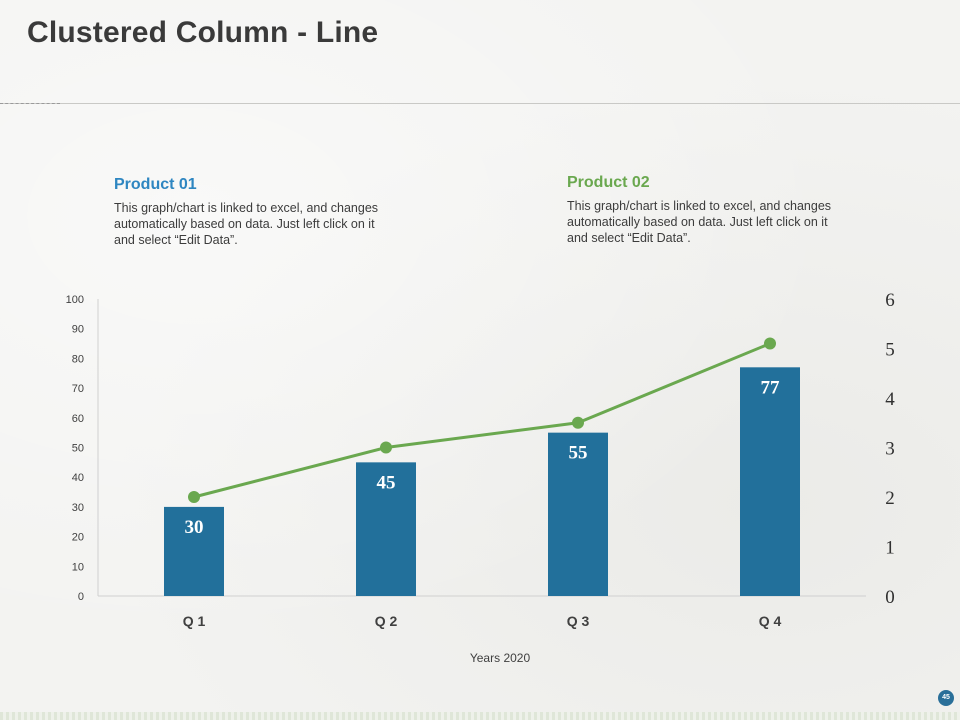  I want to click on secondary-axis-tick-label: 6, so click(890, 300).